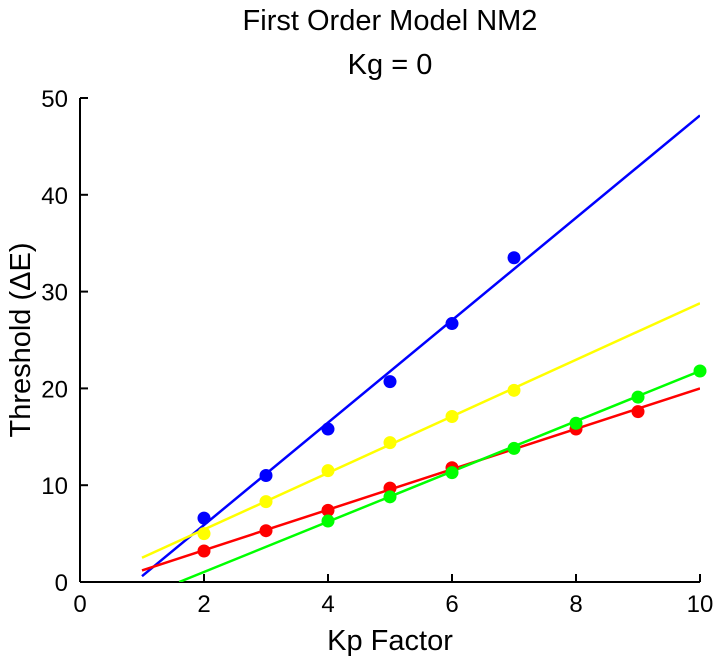 This screenshot has height=665, width=716. What do you see at coordinates (54, 486) in the screenshot?
I see `y-tick-label: 10` at bounding box center [54, 486].